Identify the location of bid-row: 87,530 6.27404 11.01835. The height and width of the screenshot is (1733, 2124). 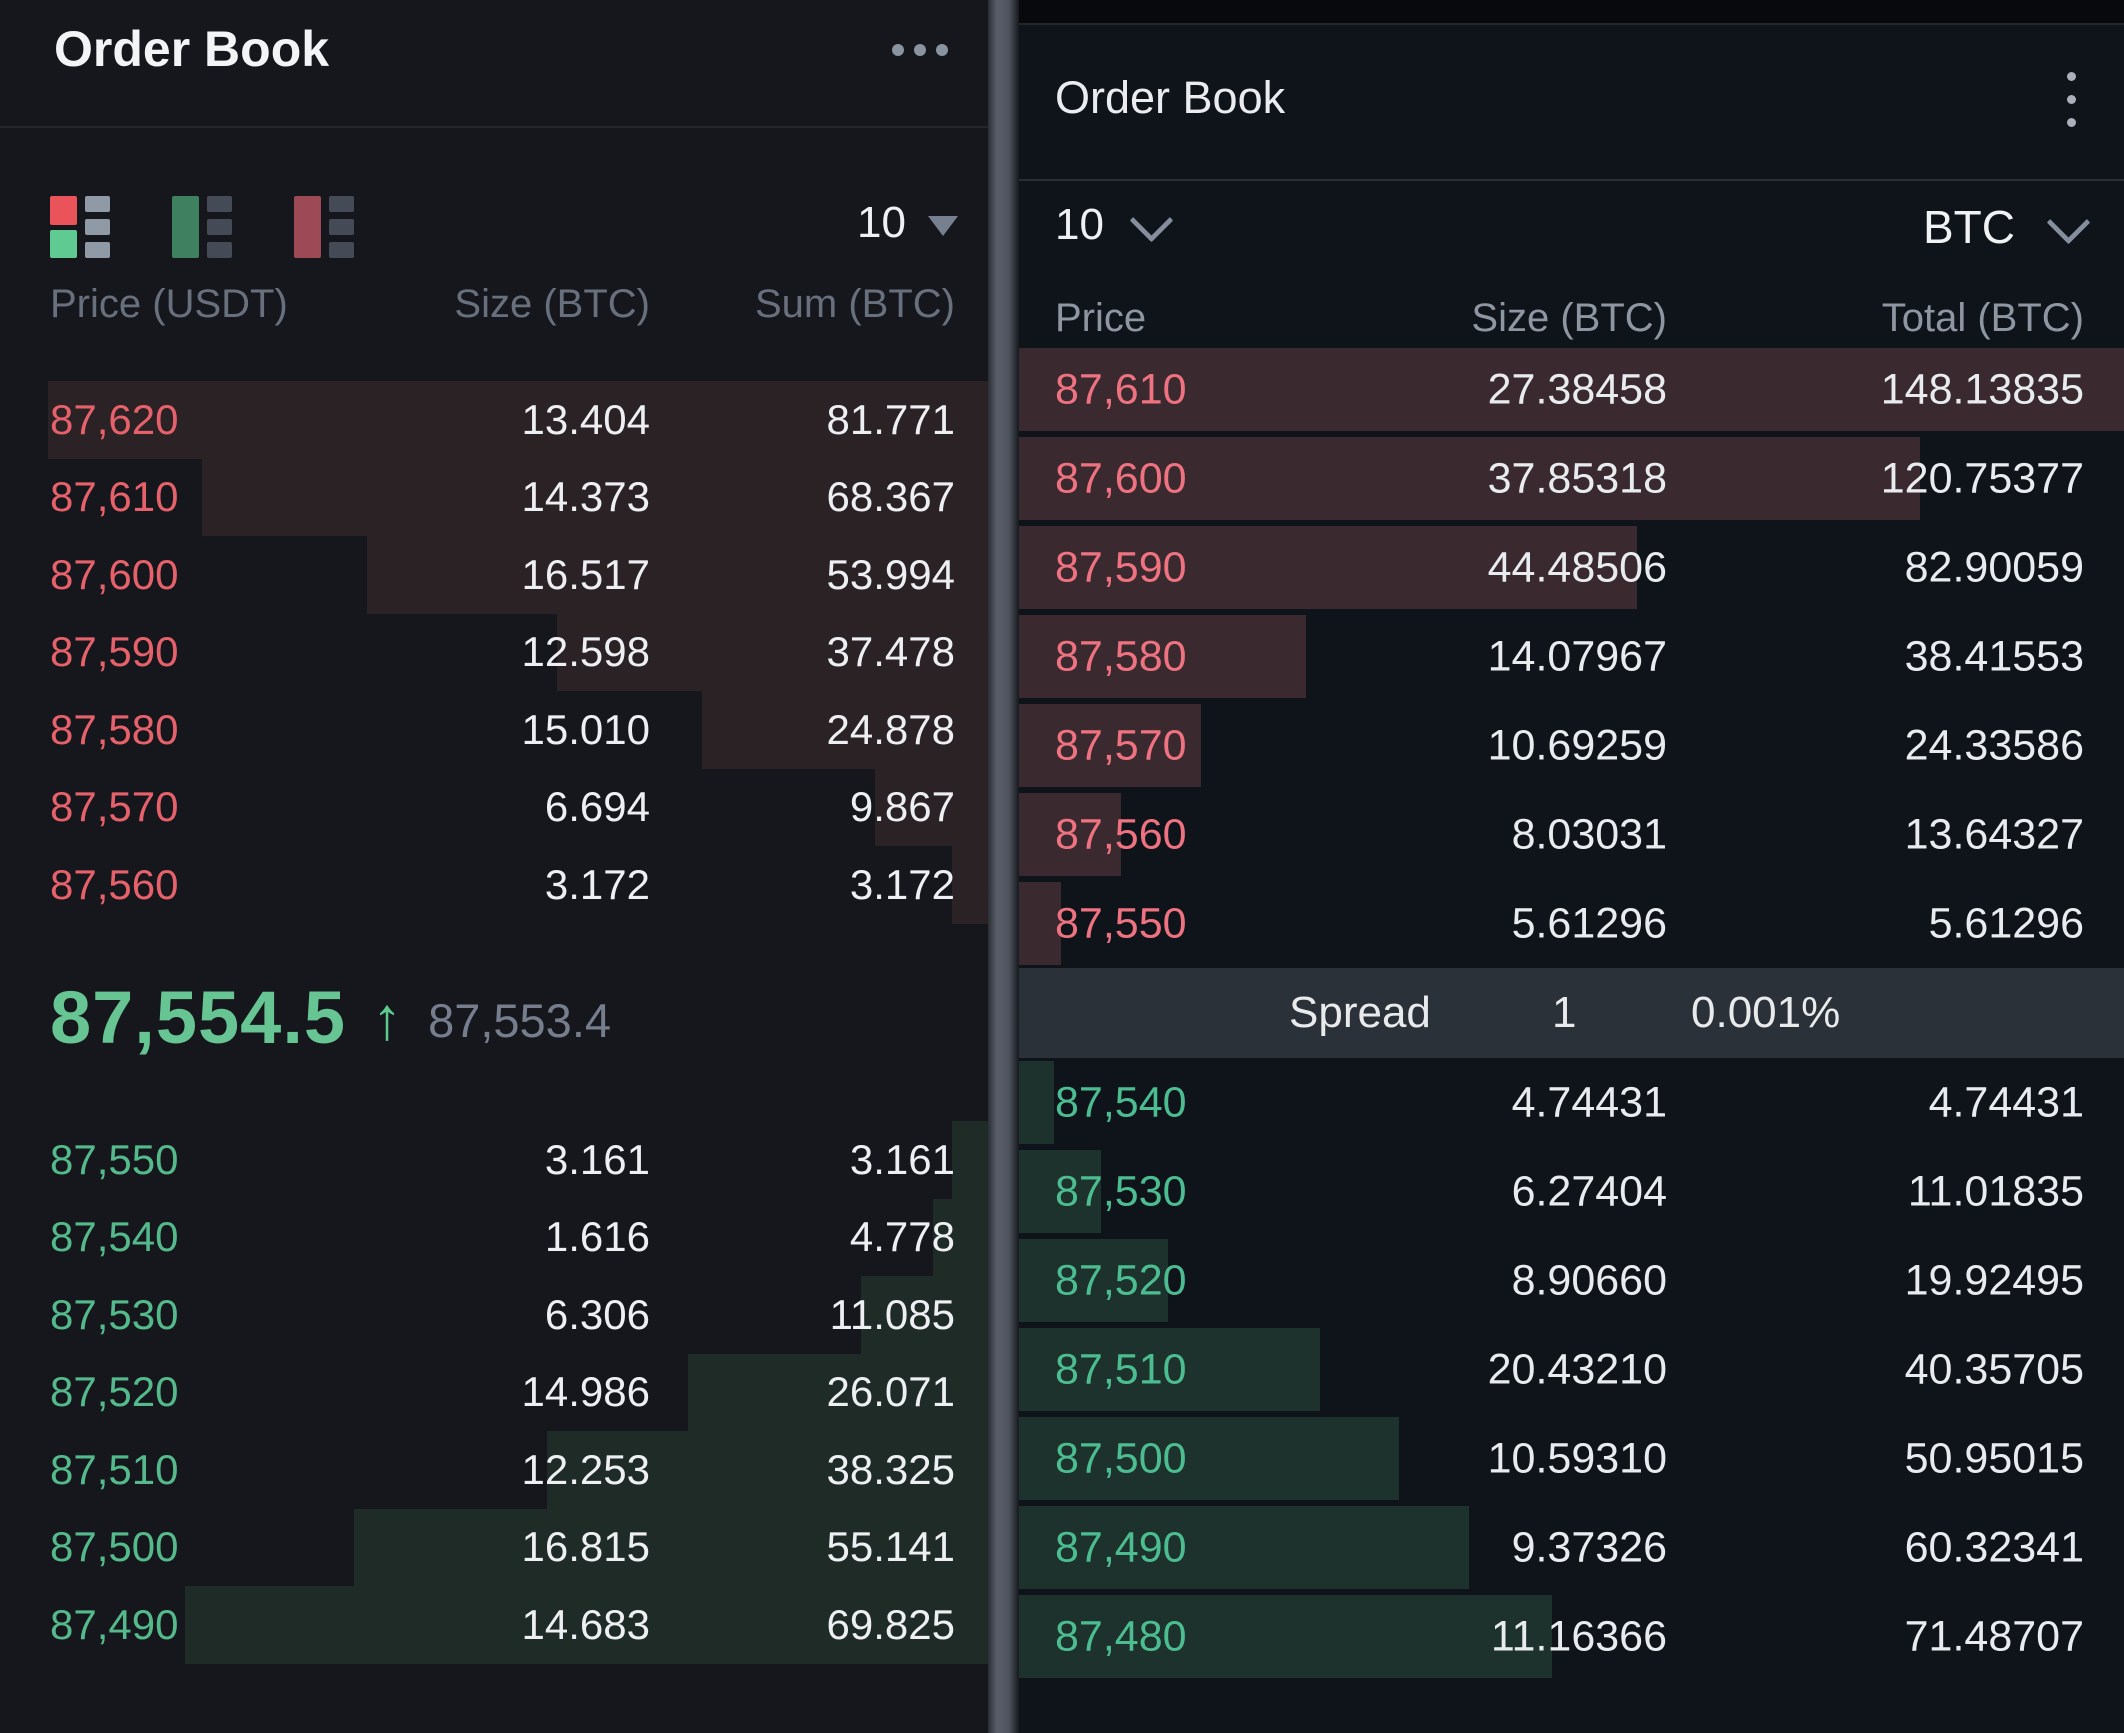
(1571, 1191).